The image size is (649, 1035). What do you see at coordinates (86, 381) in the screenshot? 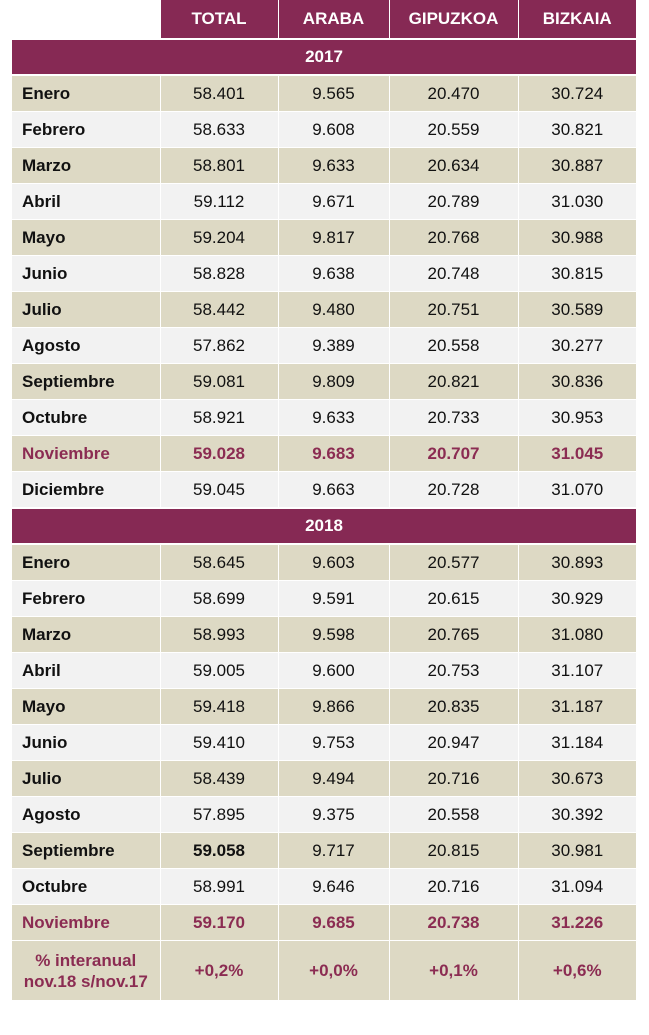
I see `month-label: Septiembre` at bounding box center [86, 381].